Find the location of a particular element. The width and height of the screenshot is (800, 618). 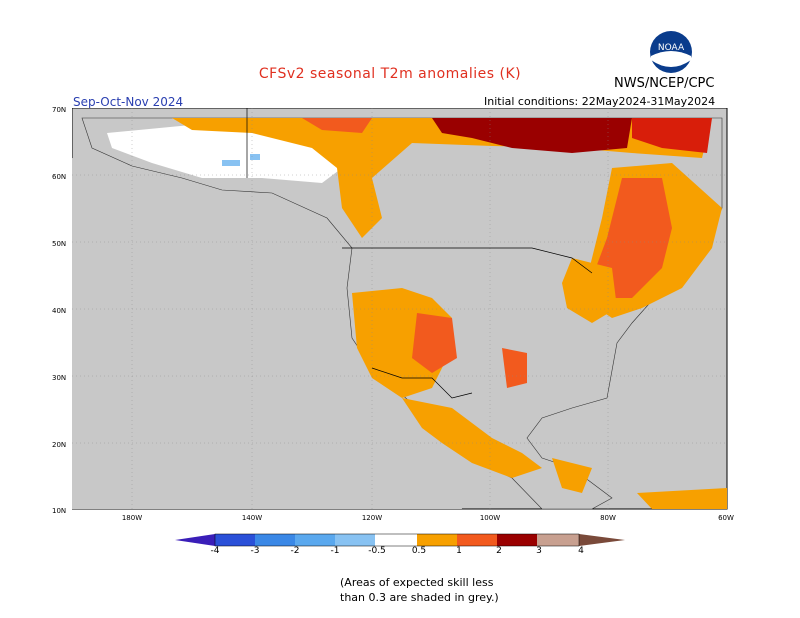

lat-label: 50N is located at coordinates (59, 244).